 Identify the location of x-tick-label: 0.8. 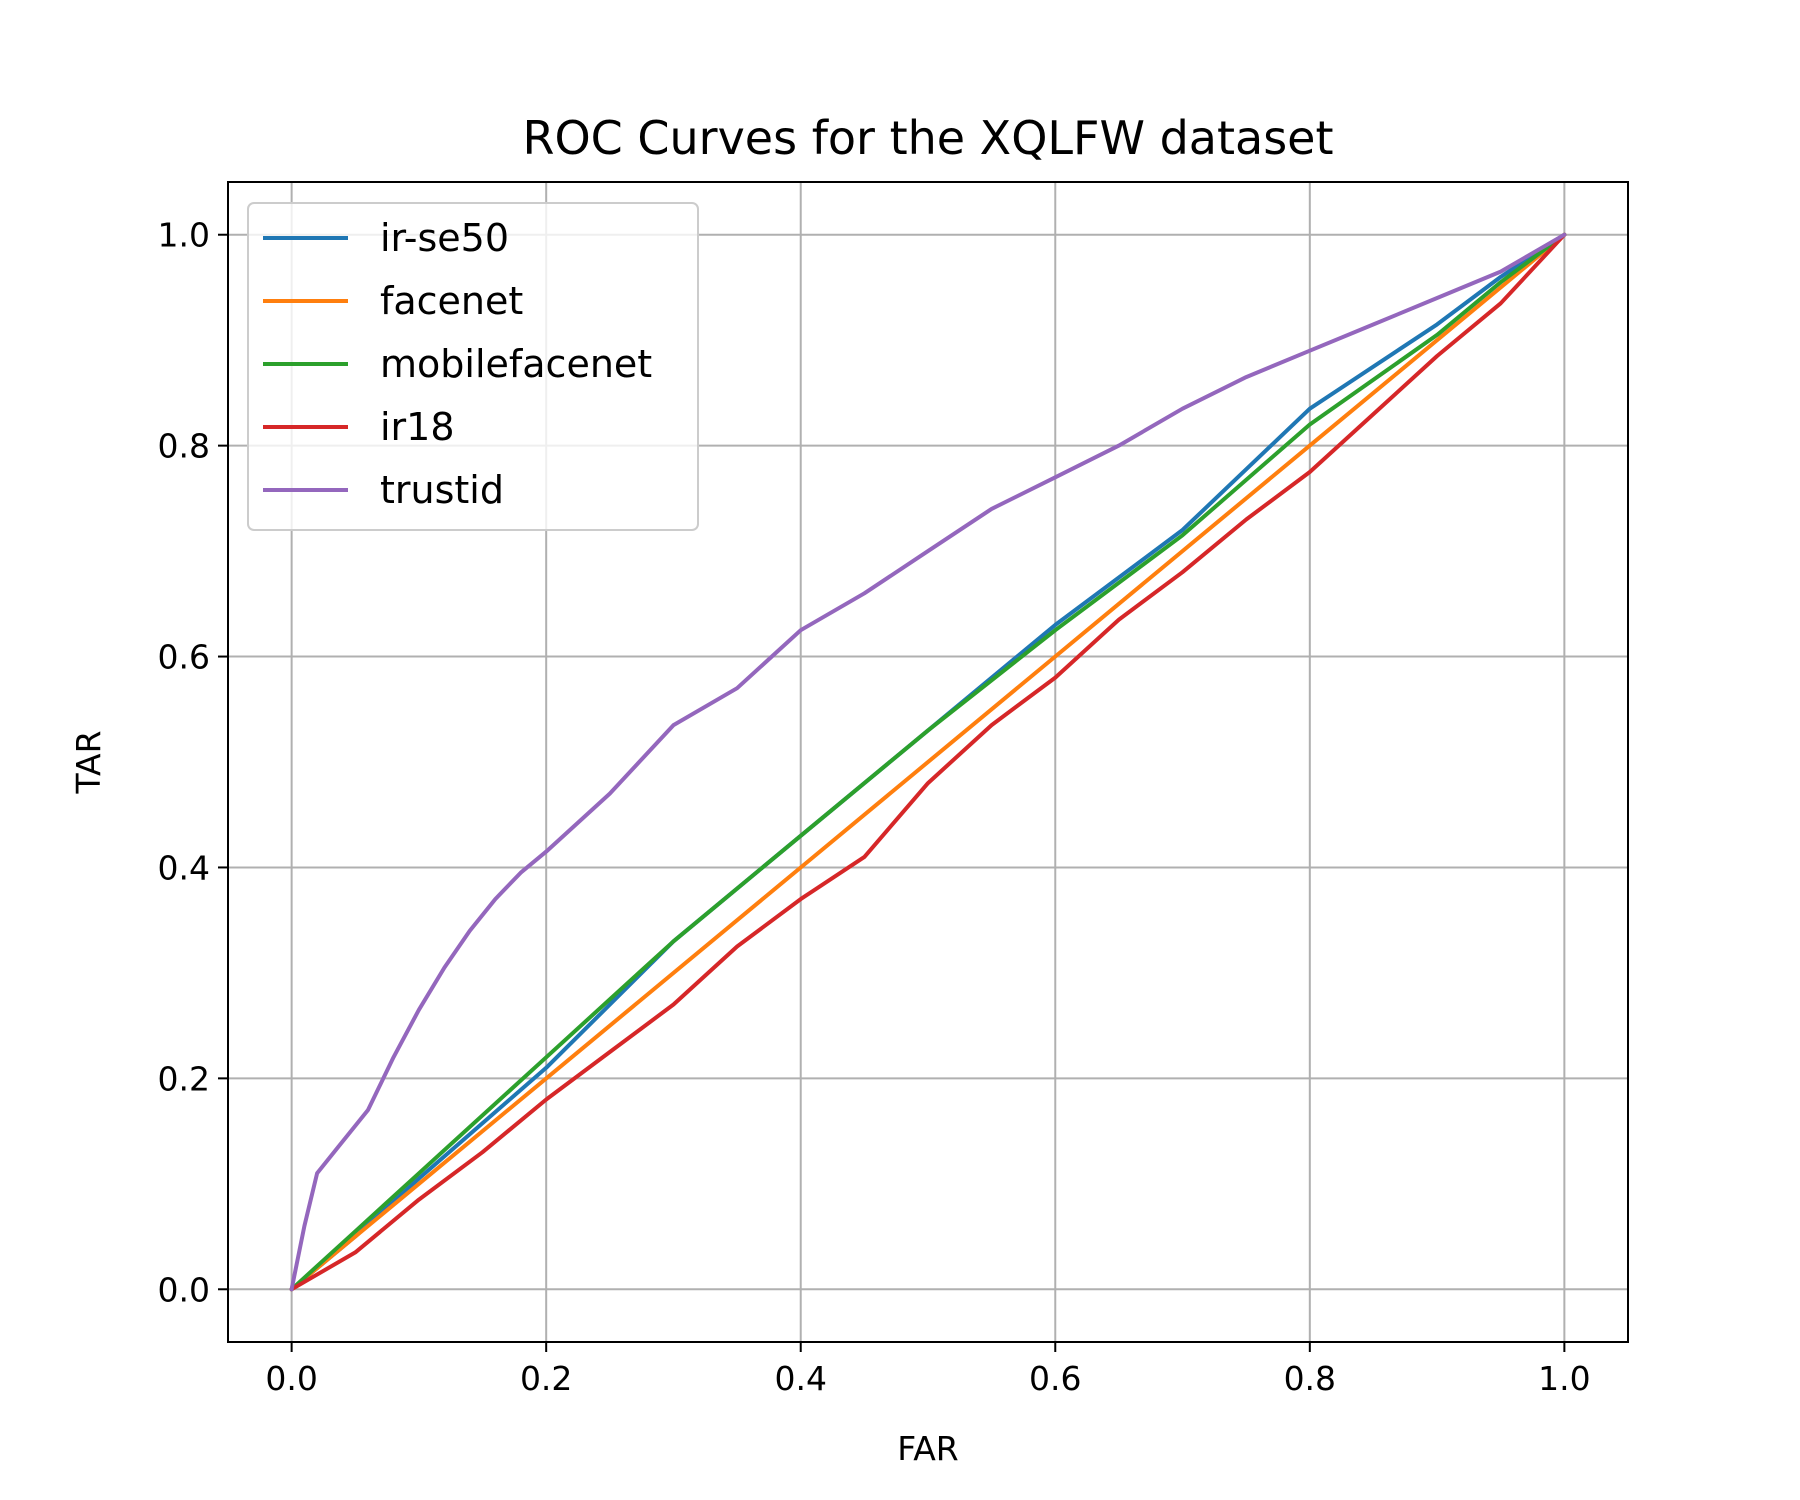
(1310, 1378).